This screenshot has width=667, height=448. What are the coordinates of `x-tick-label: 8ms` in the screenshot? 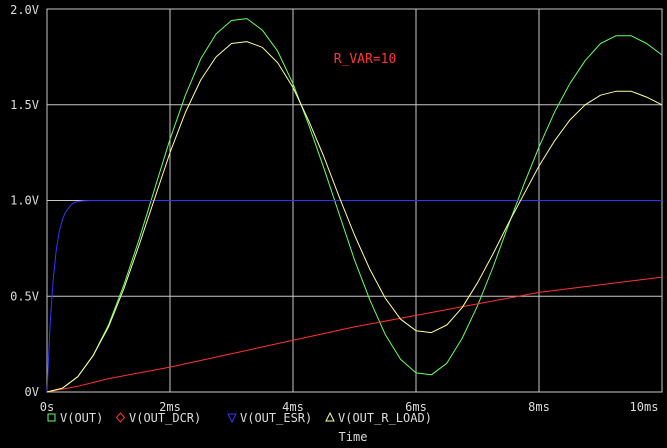 It's located at (539, 407).